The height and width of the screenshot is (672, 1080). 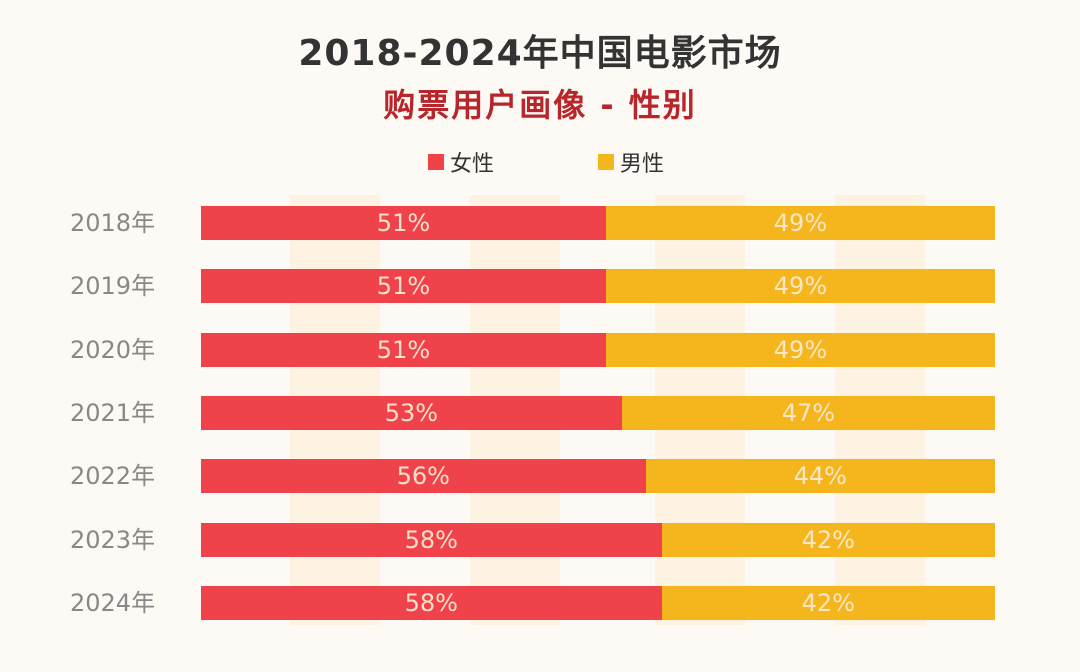 What do you see at coordinates (113, 286) in the screenshot?
I see `category-label: 2019年` at bounding box center [113, 286].